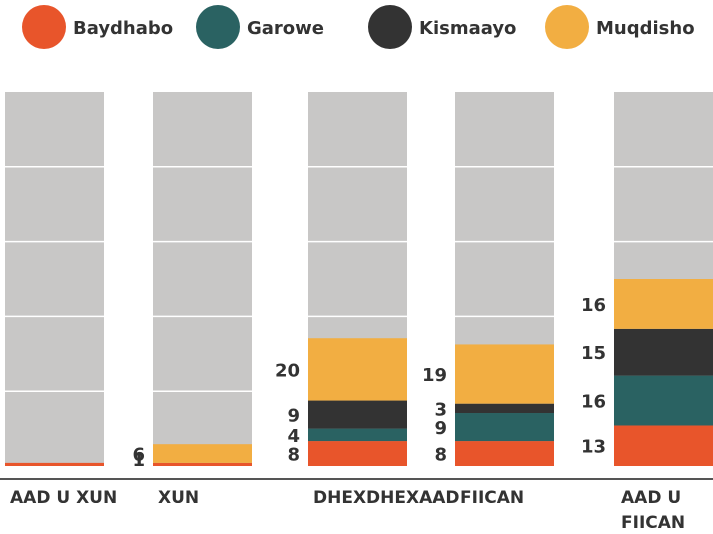  Describe the element at coordinates (179, 498) in the screenshot. I see `x-tick-label: XUN` at that location.